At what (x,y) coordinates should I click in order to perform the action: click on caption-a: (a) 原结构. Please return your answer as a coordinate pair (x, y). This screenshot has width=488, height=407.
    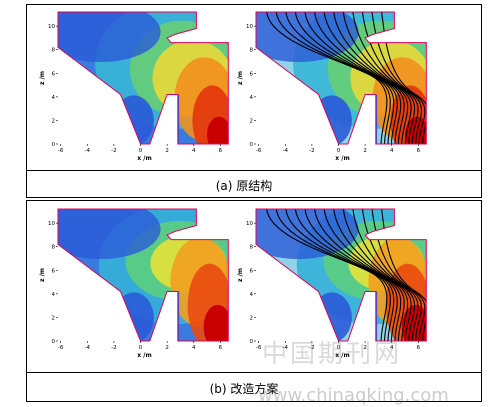
    Looking at the image, I should click on (244, 186).